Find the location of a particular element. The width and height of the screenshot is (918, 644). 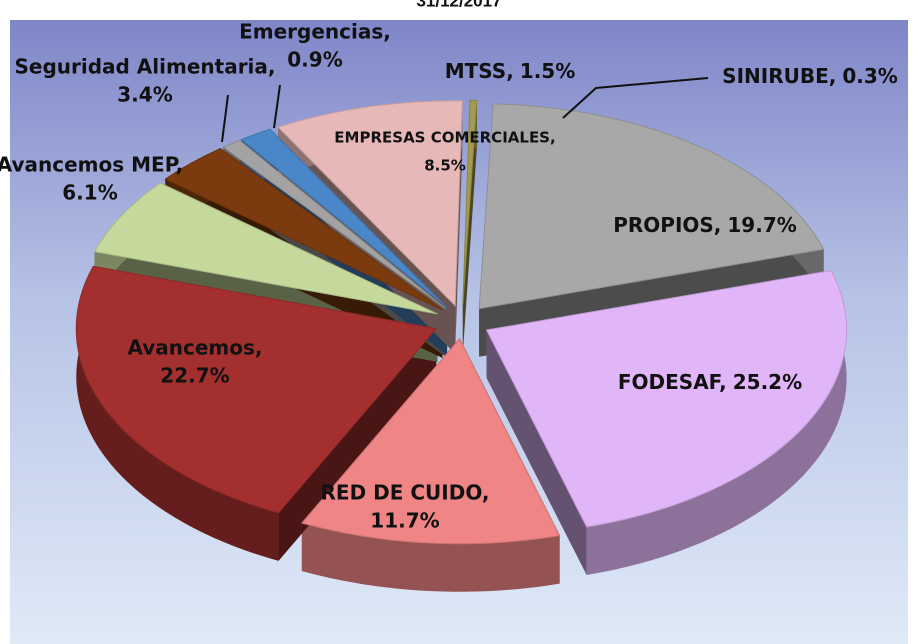

data-label-value: 0.9% is located at coordinates (314, 60).